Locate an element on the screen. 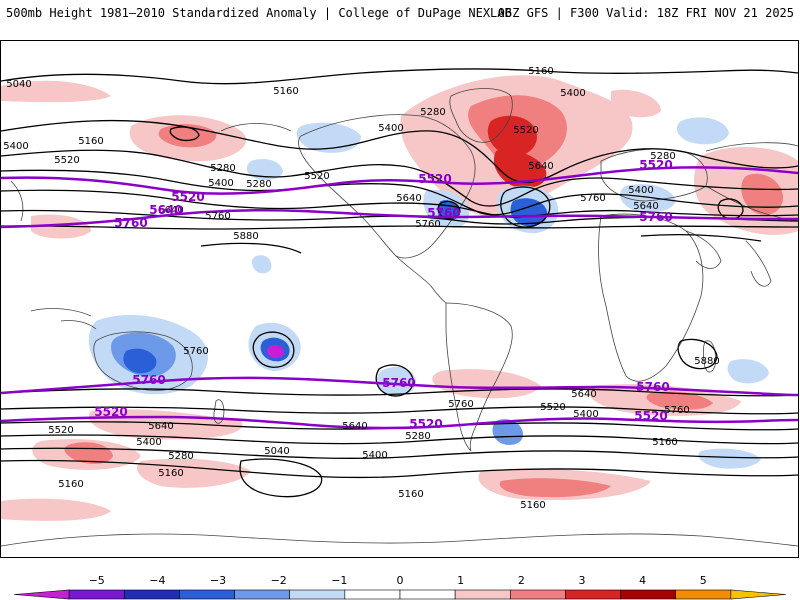  coast-alaska is located at coordinates (256, 127).